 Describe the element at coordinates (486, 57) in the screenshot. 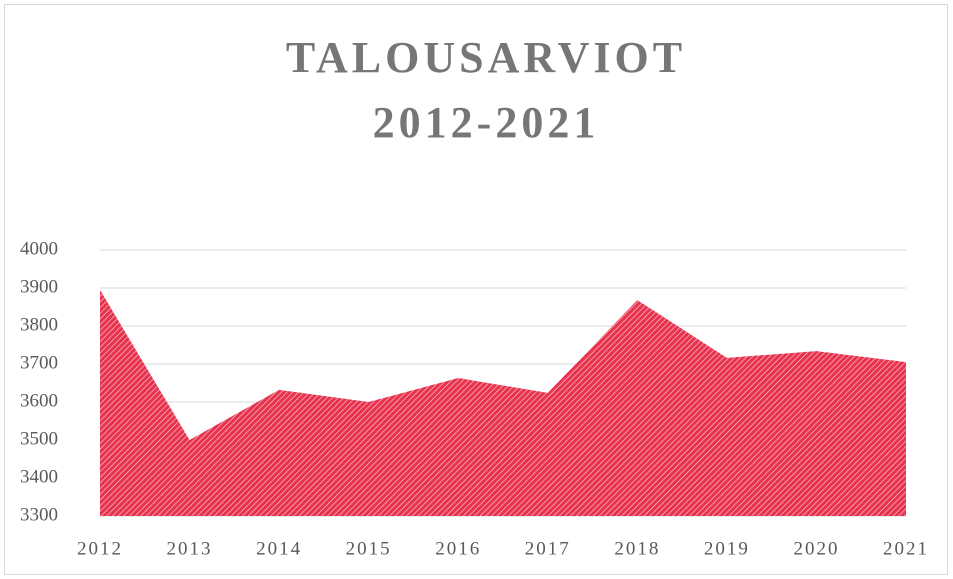

I see `chart-title: TALOUSARVIOT` at that location.